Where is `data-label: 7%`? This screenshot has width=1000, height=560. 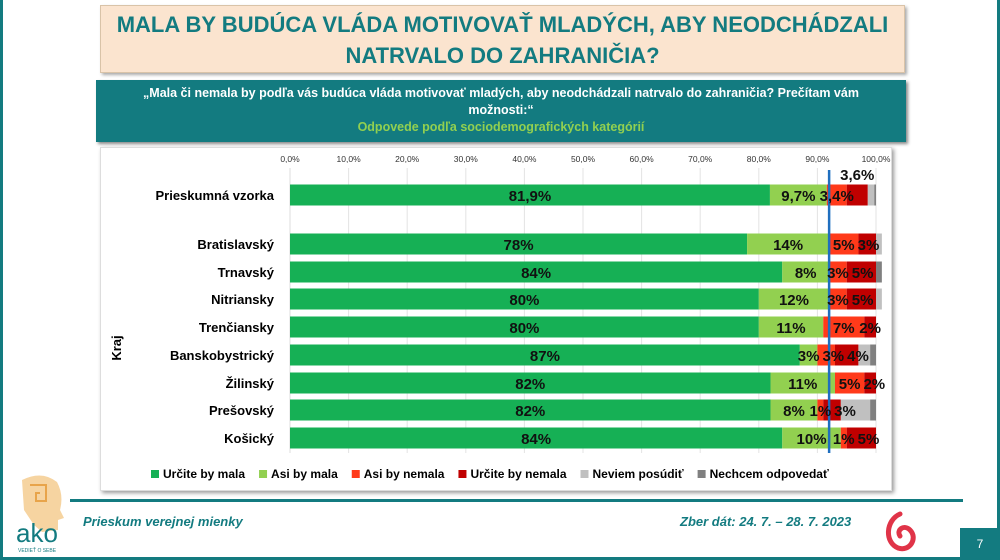 data-label: 7% is located at coordinates (844, 328).